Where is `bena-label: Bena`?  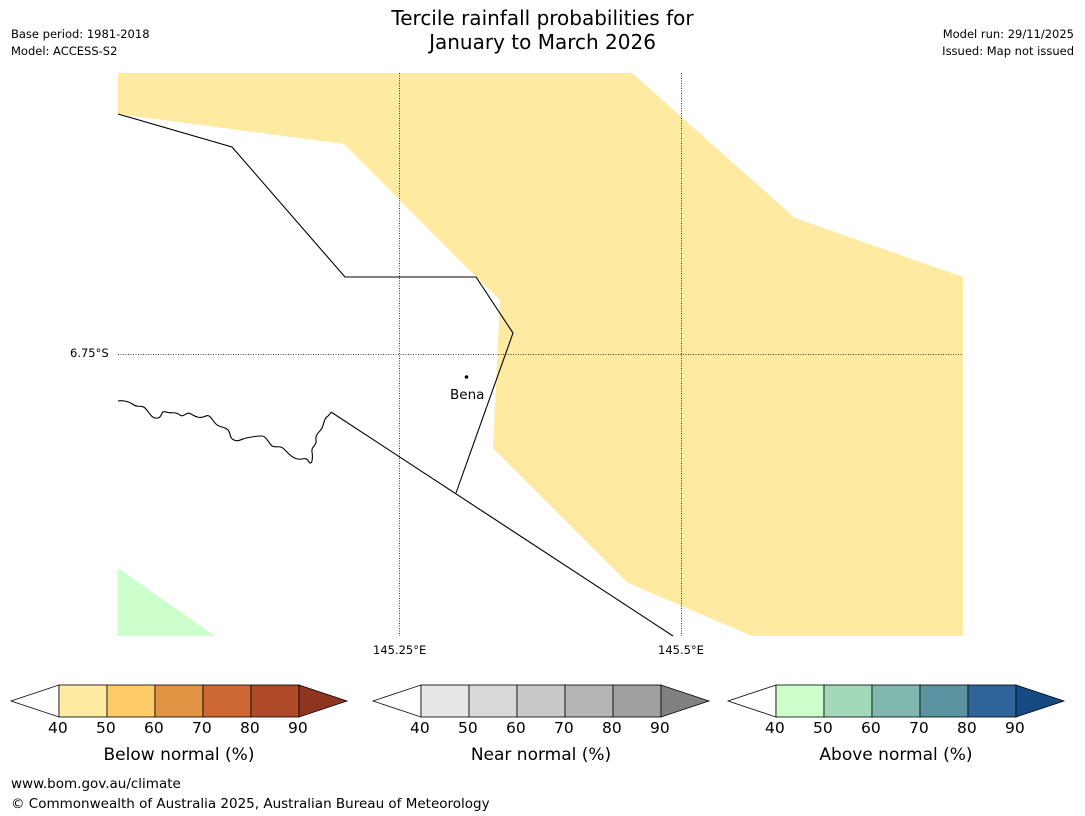 bena-label: Bena is located at coordinates (467, 395).